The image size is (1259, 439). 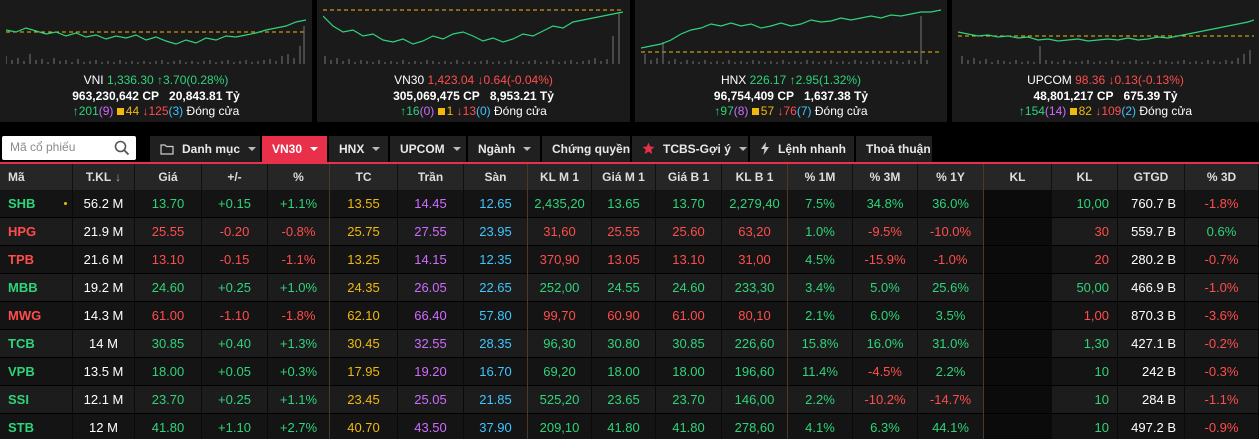 What do you see at coordinates (428, 149) in the screenshot?
I see `tab-upcom: UPCOM` at bounding box center [428, 149].